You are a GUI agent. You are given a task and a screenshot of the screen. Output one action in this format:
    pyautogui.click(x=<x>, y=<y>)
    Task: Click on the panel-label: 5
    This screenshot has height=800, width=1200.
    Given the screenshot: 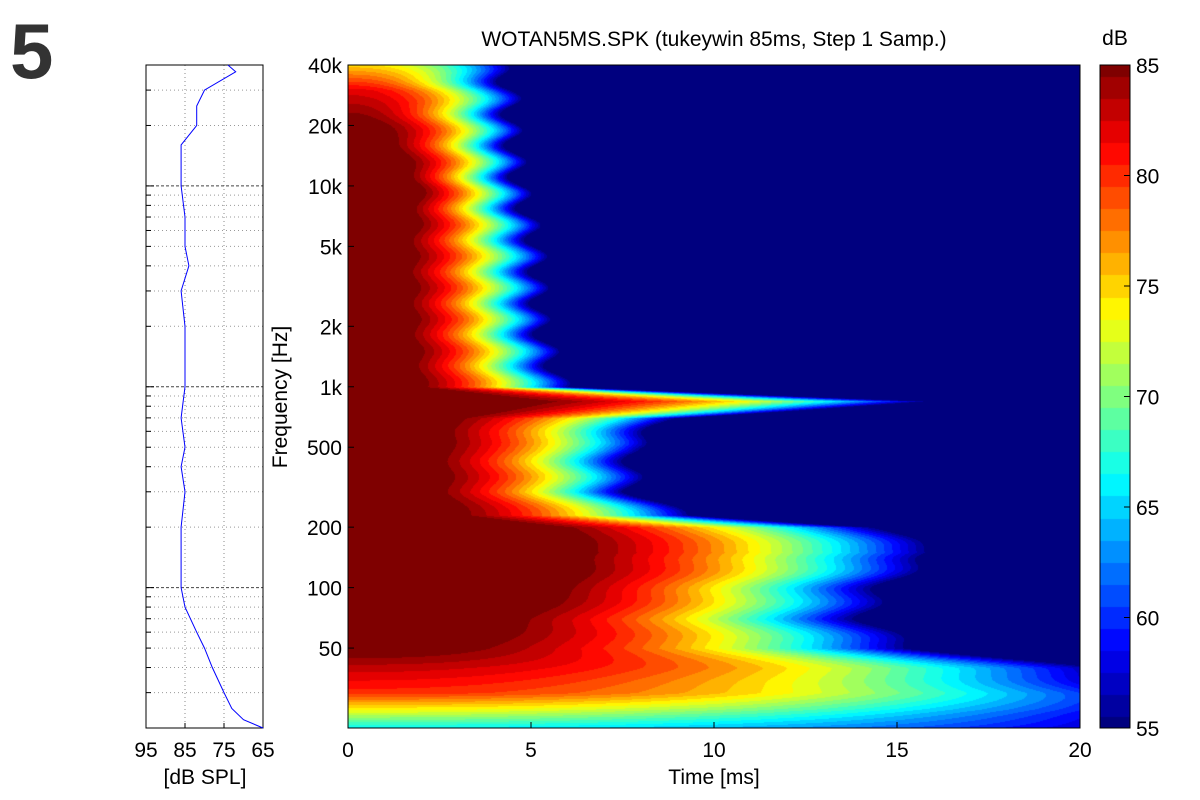 What is the action you would take?
    pyautogui.click(x=32, y=51)
    